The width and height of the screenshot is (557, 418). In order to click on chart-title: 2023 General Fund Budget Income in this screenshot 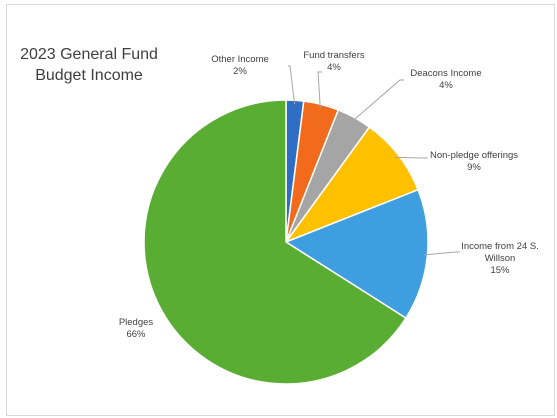, I will do `click(89, 65)`.